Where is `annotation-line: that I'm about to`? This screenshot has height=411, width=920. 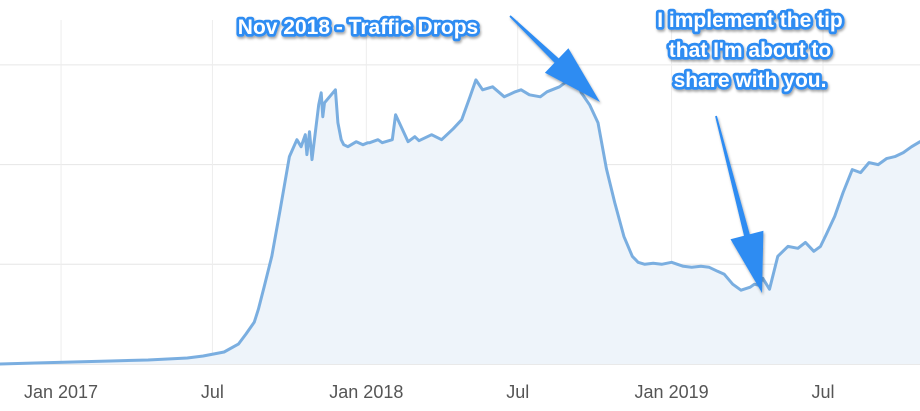 annotation-line: that I'm about to is located at coordinates (750, 50).